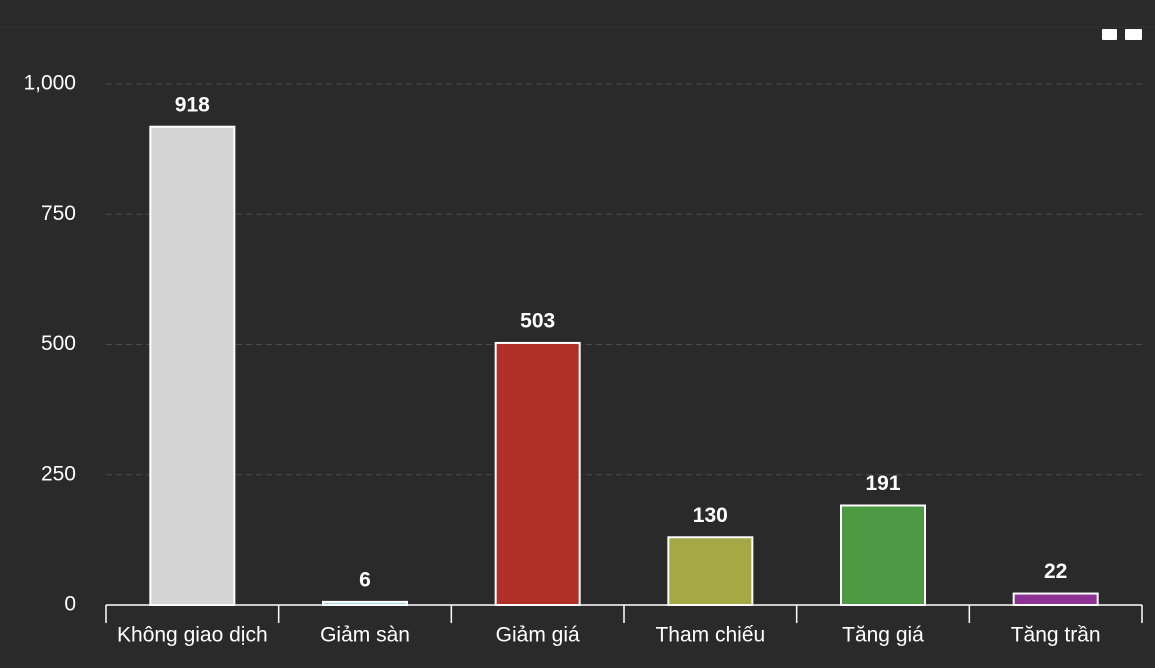 The height and width of the screenshot is (668, 1155). Describe the element at coordinates (192, 104) in the screenshot. I see `value-label: 918` at that location.